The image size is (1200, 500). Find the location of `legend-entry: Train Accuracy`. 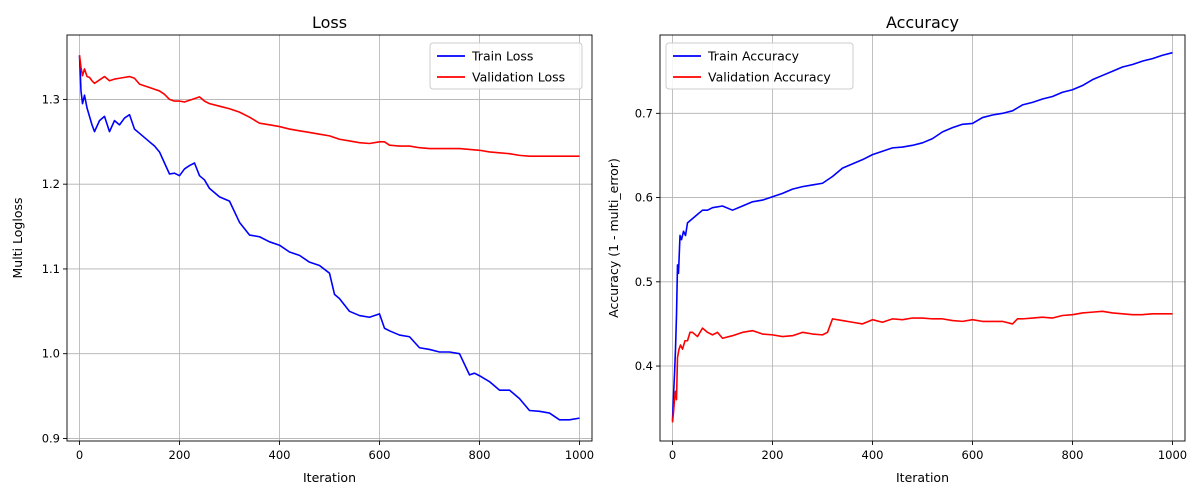

legend-entry: Train Accuracy is located at coordinates (753, 56).